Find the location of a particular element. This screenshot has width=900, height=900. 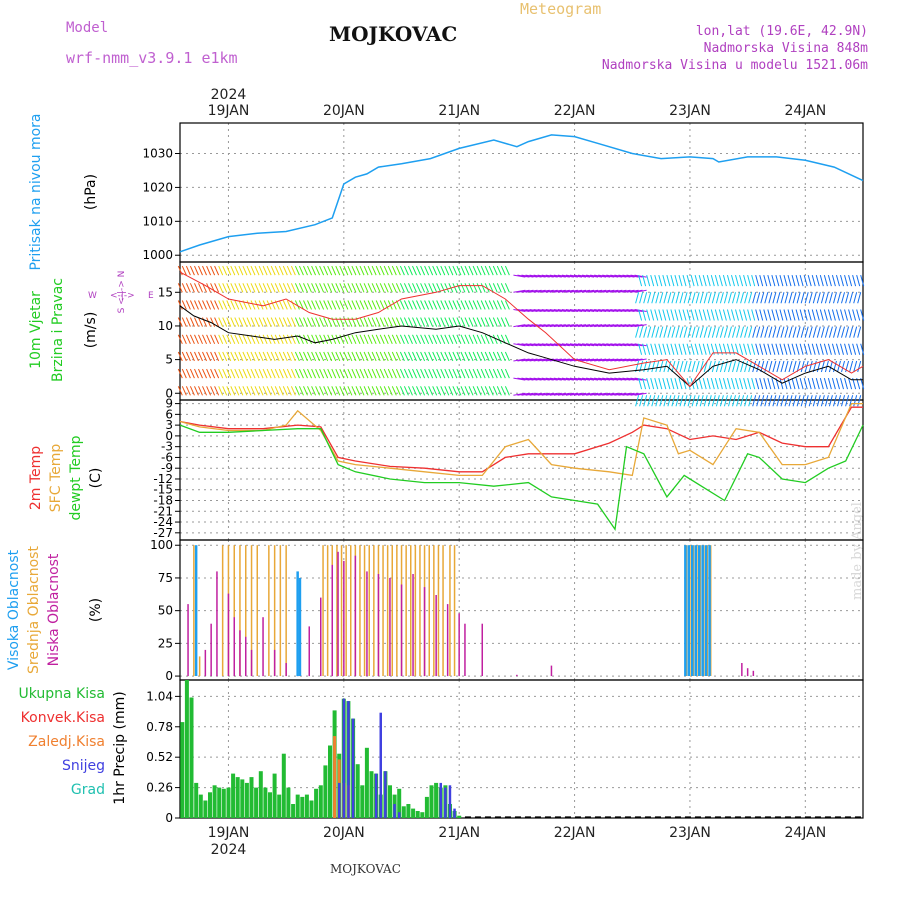

time-label-top: 21JAN is located at coordinates (459, 111).